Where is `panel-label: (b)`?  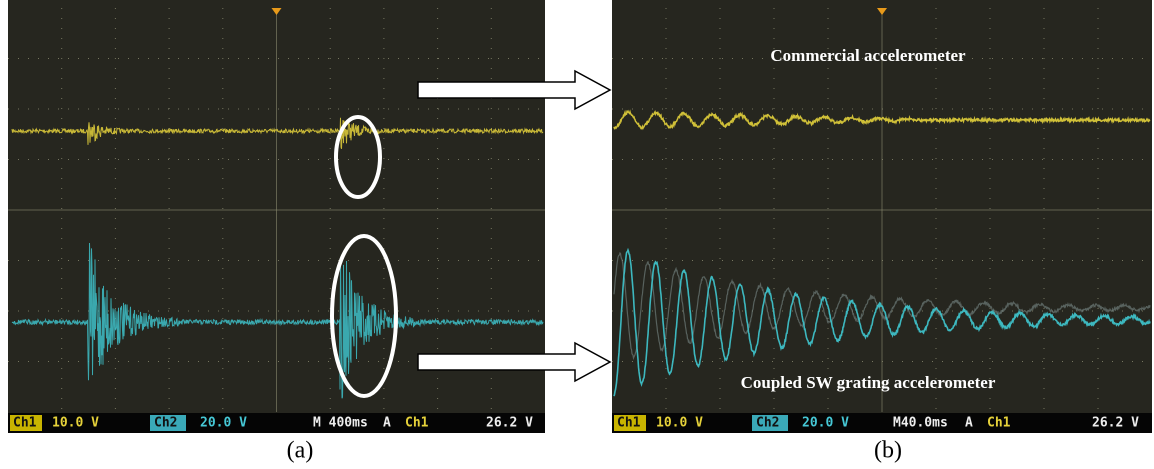
panel-label: (b) is located at coordinates (888, 451).